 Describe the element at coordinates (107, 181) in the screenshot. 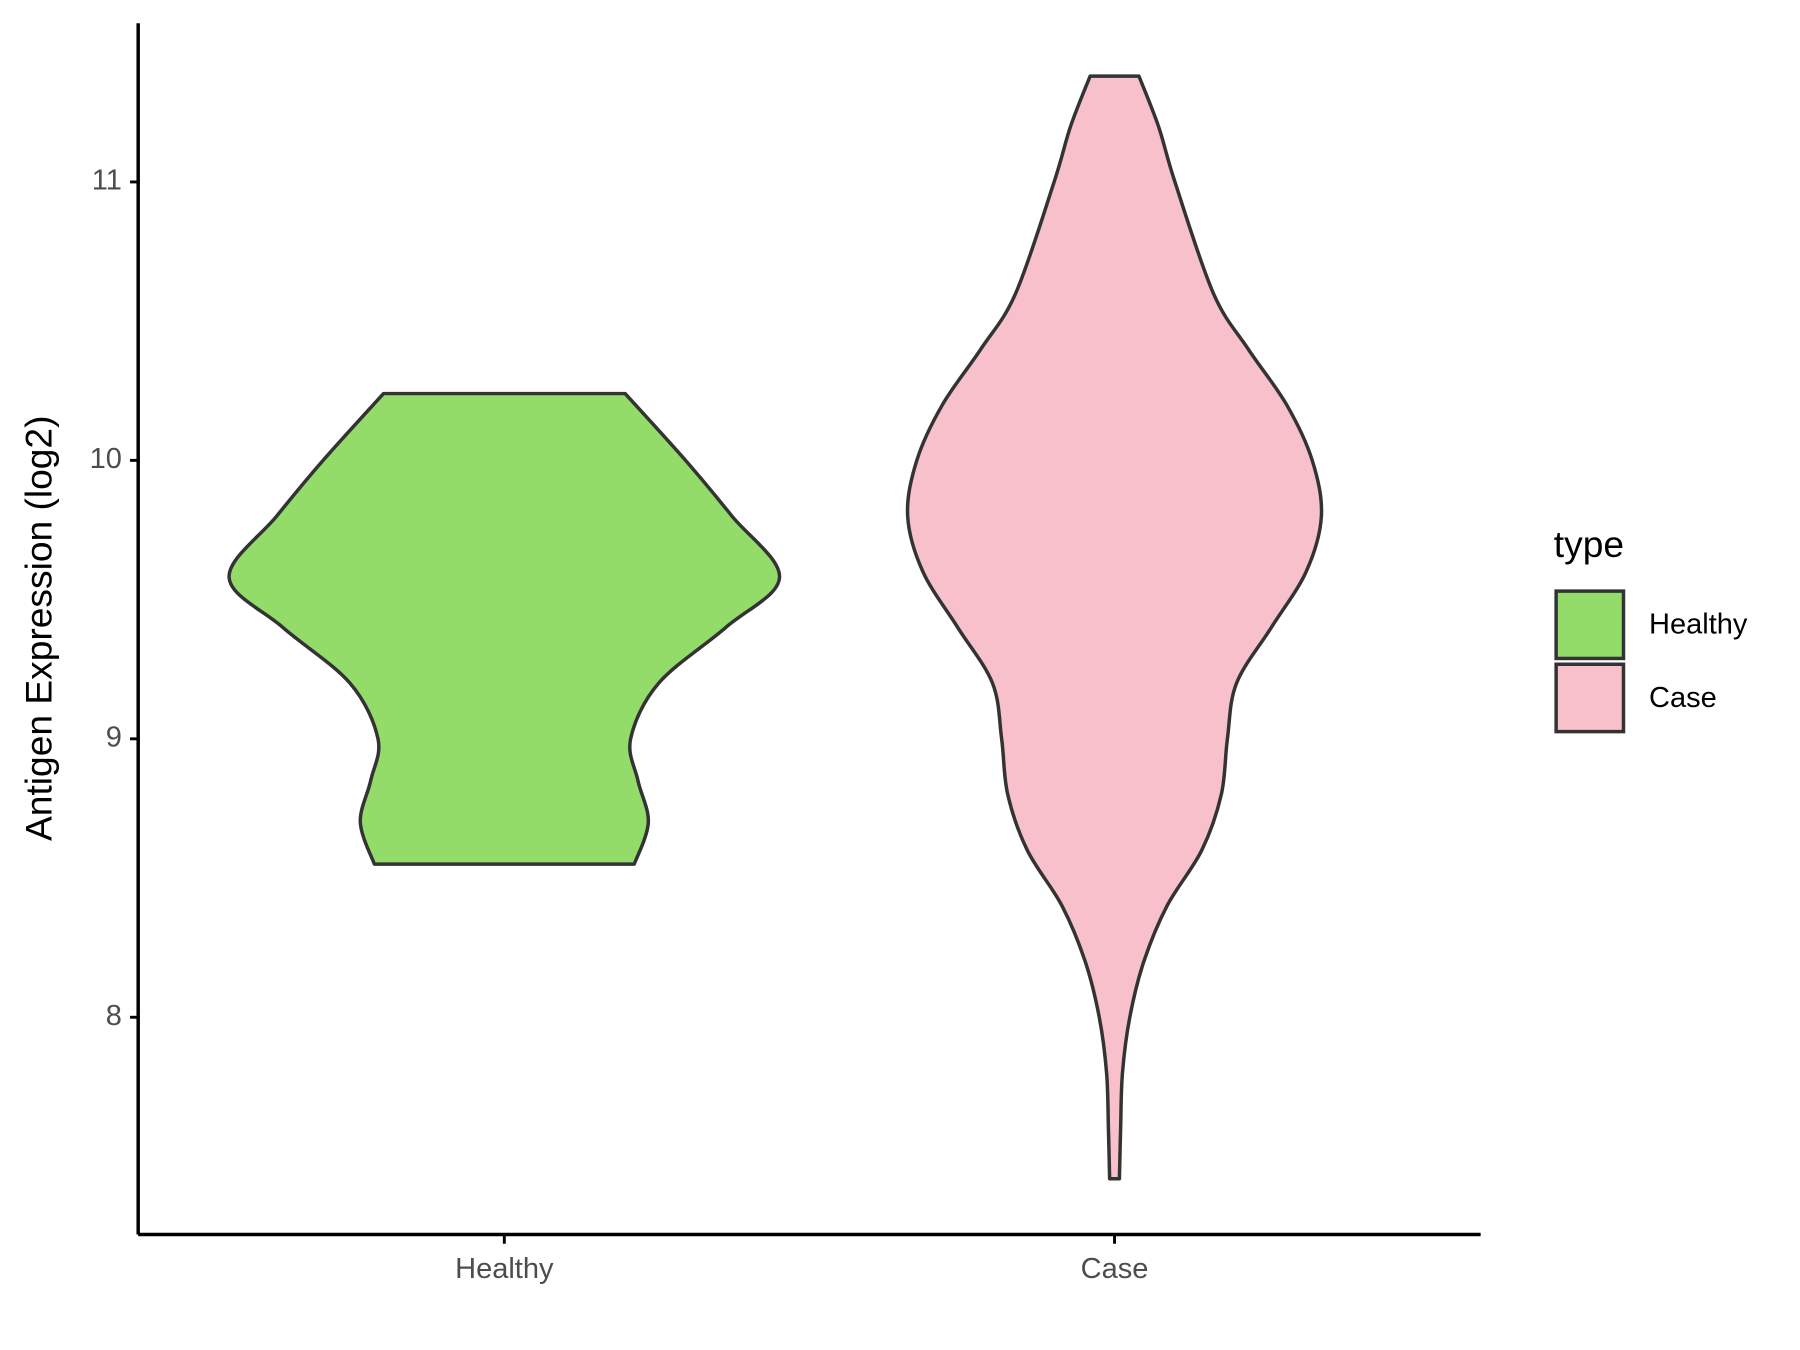

I see `y-tick-label: 11` at that location.